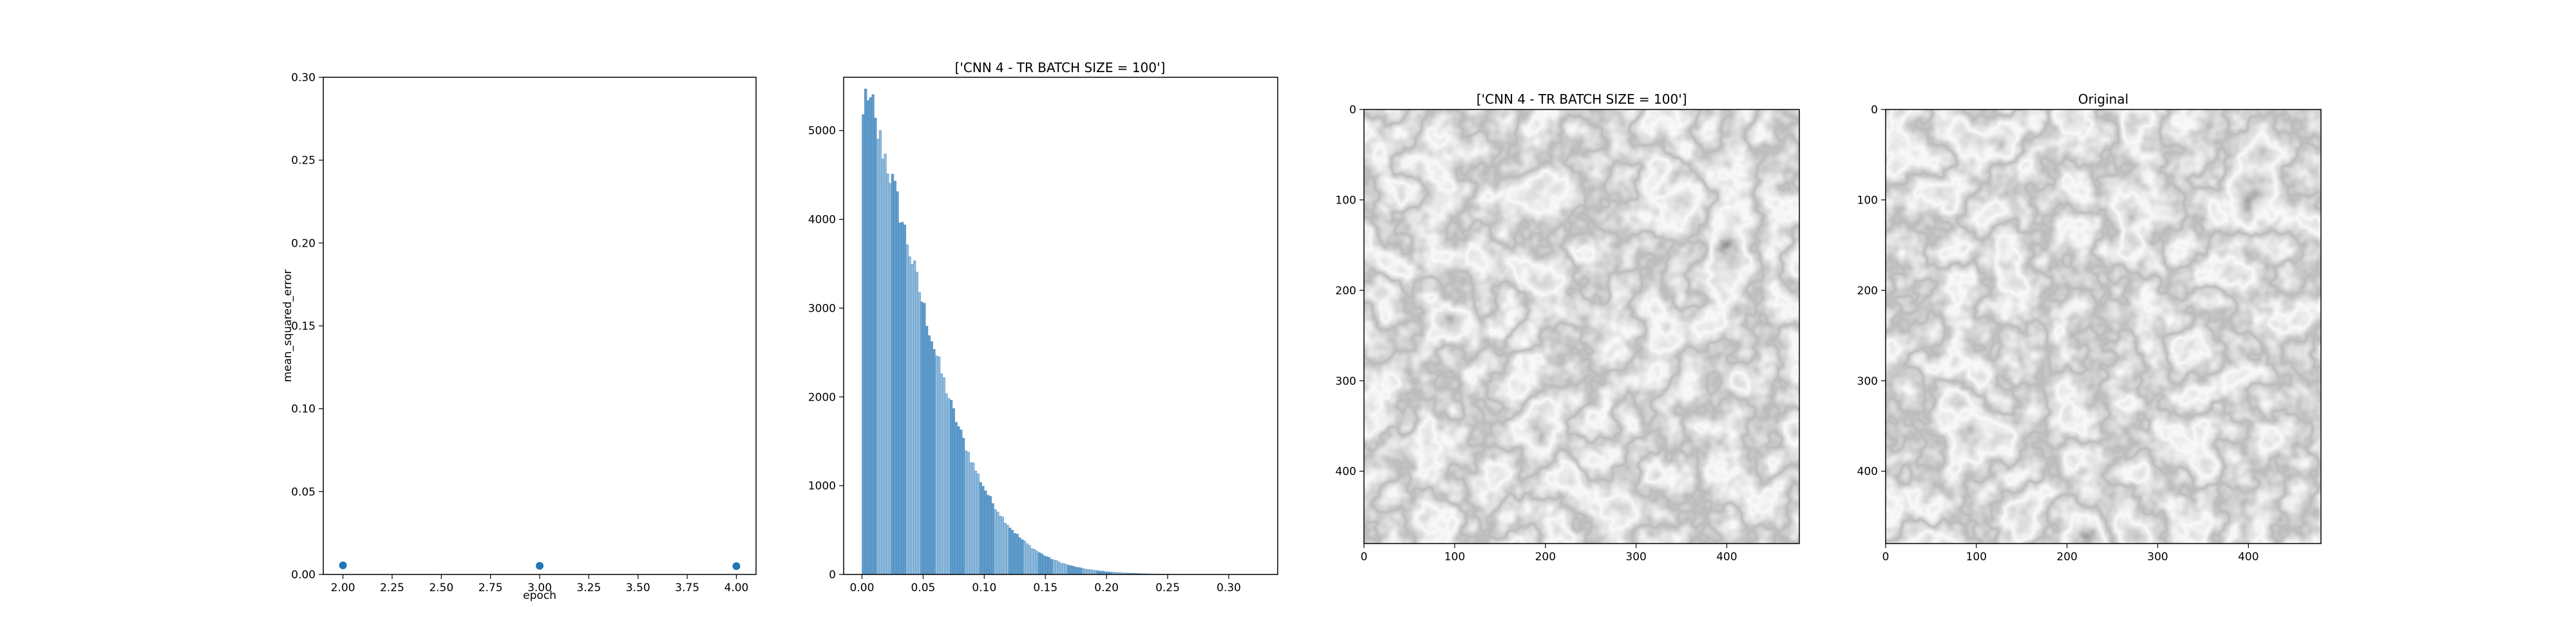  I want to click on y-tick-label: 1000, so click(822, 486).